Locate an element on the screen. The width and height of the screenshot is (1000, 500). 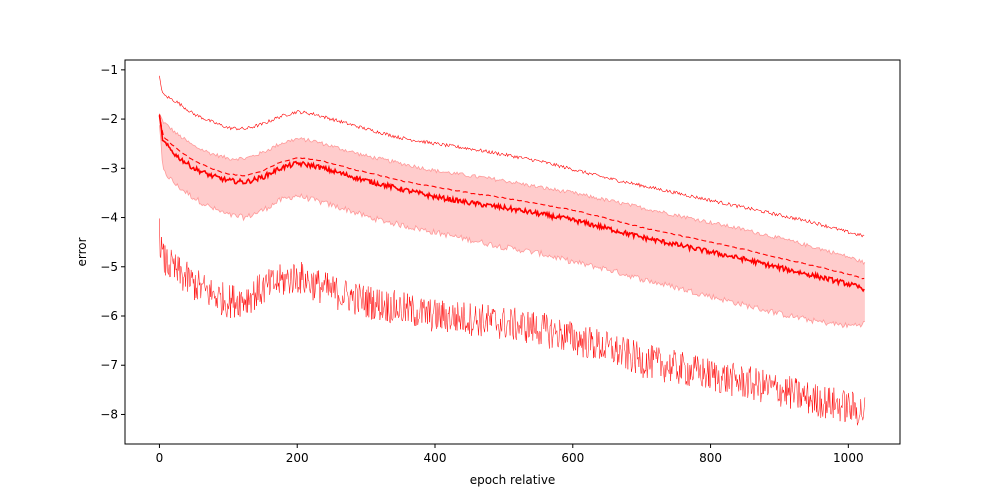
y-tick-label: −6 is located at coordinates (109, 316).